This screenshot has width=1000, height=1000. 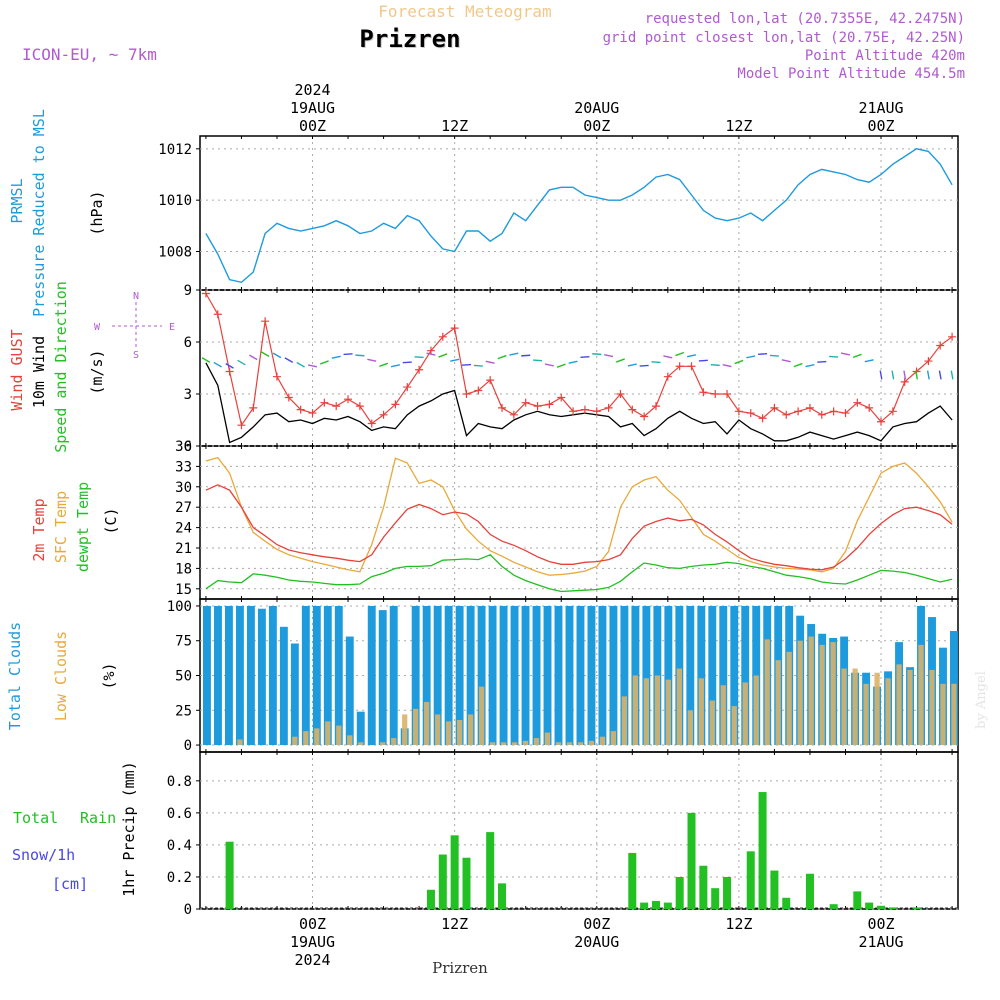 I want to click on precip-tick-label: 0.6, so click(x=179, y=814).